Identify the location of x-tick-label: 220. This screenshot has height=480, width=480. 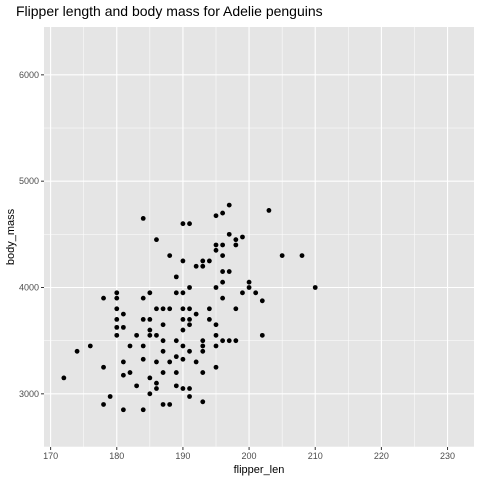
(381, 456).